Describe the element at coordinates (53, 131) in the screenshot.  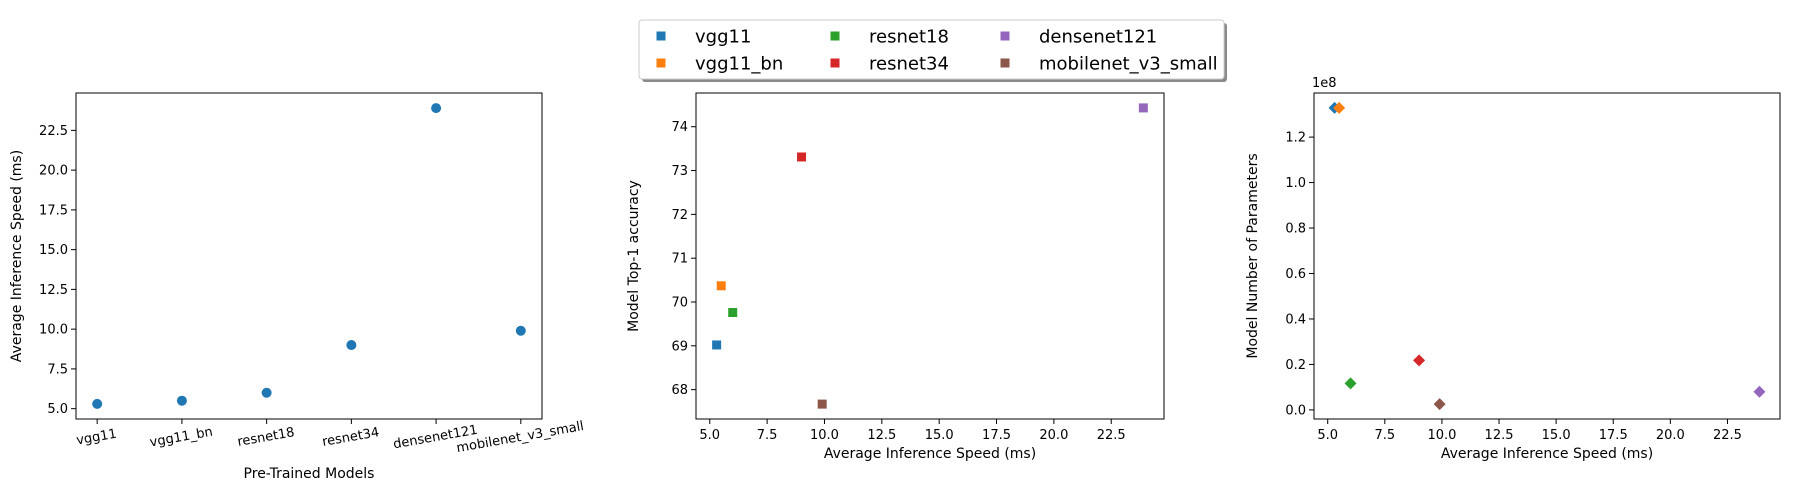
I see `y-tick-label: 22.5` at that location.